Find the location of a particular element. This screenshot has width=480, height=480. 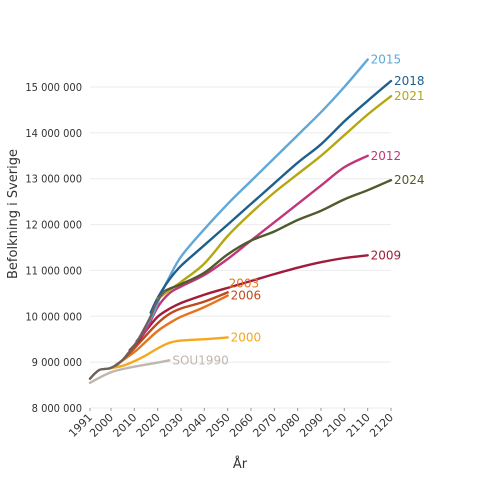

x-tick-label: 2020 is located at coordinates (148, 425).